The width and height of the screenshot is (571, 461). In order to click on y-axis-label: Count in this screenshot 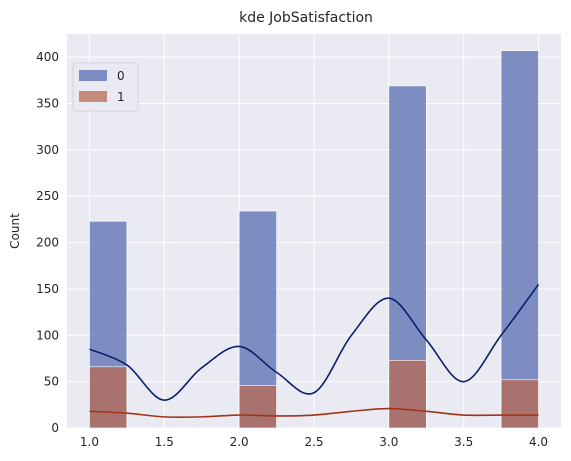, I will do `click(15, 231)`.